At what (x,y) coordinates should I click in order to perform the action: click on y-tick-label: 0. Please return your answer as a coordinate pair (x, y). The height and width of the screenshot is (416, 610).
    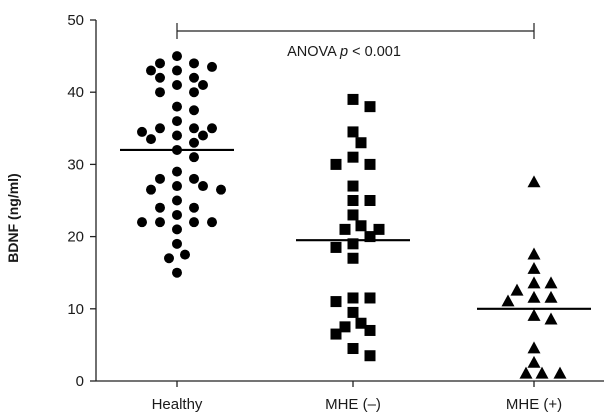
    Looking at the image, I should click on (80, 381).